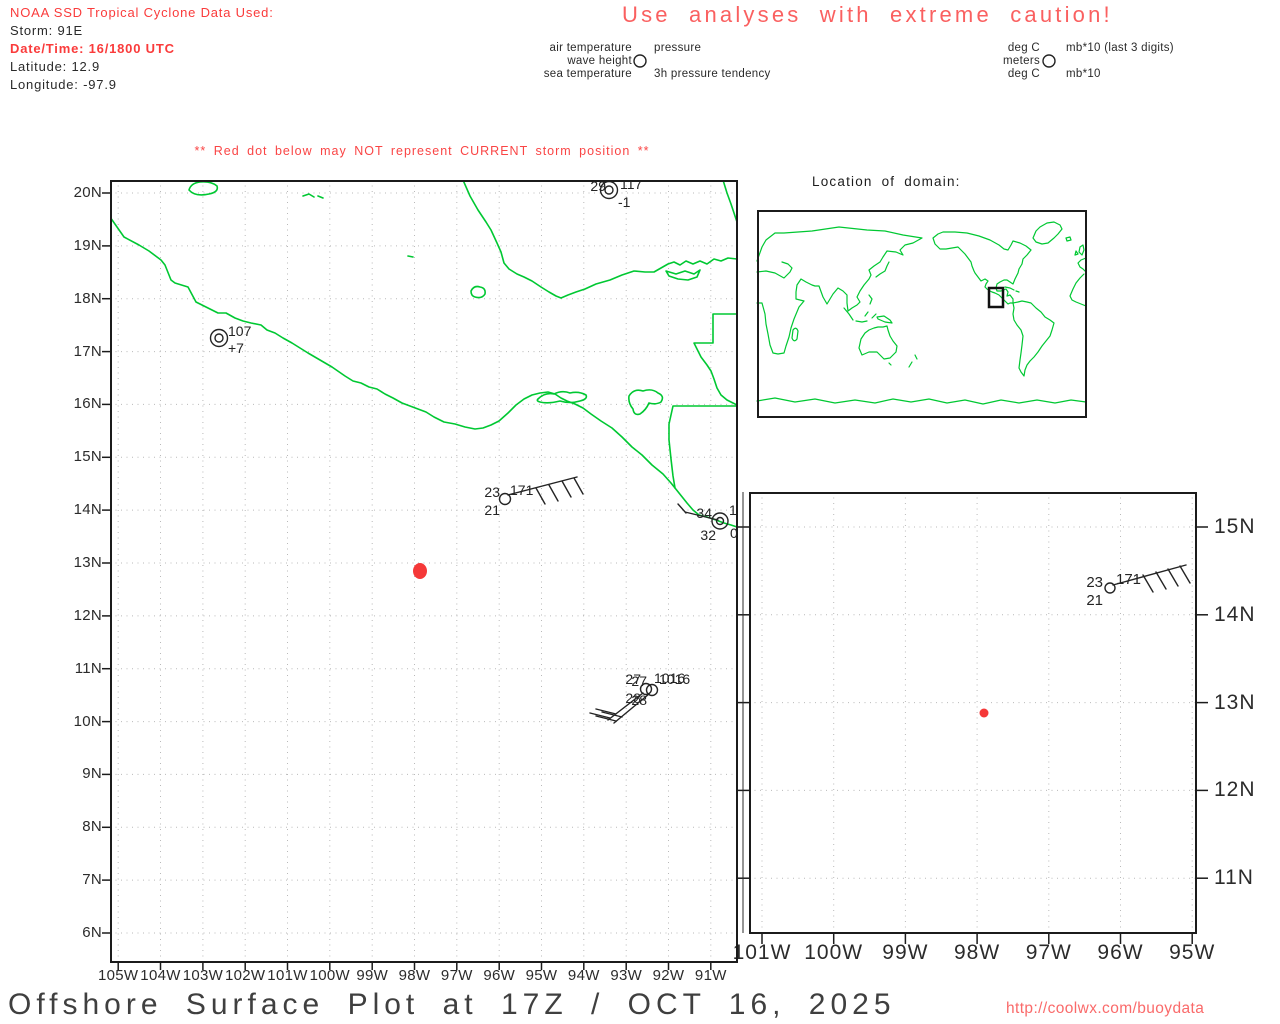 This screenshot has height=1024, width=1280. Describe the element at coordinates (160, 975) in the screenshot. I see `main-x-label: 104W` at that location.